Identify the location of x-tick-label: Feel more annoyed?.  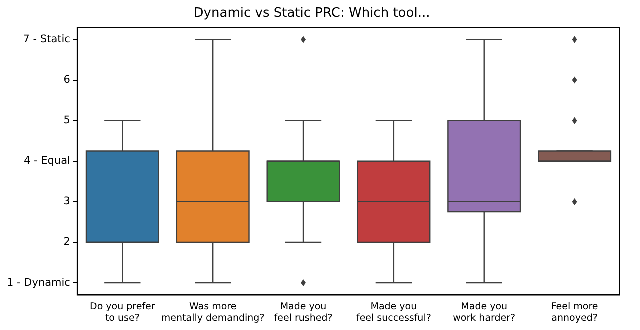
(574, 312).